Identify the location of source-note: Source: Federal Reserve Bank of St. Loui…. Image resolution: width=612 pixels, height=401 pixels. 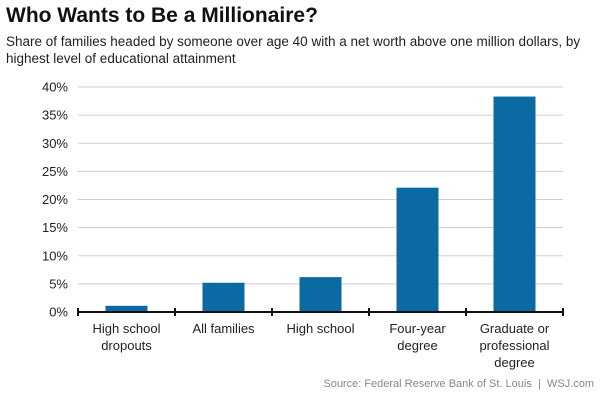
(458, 384).